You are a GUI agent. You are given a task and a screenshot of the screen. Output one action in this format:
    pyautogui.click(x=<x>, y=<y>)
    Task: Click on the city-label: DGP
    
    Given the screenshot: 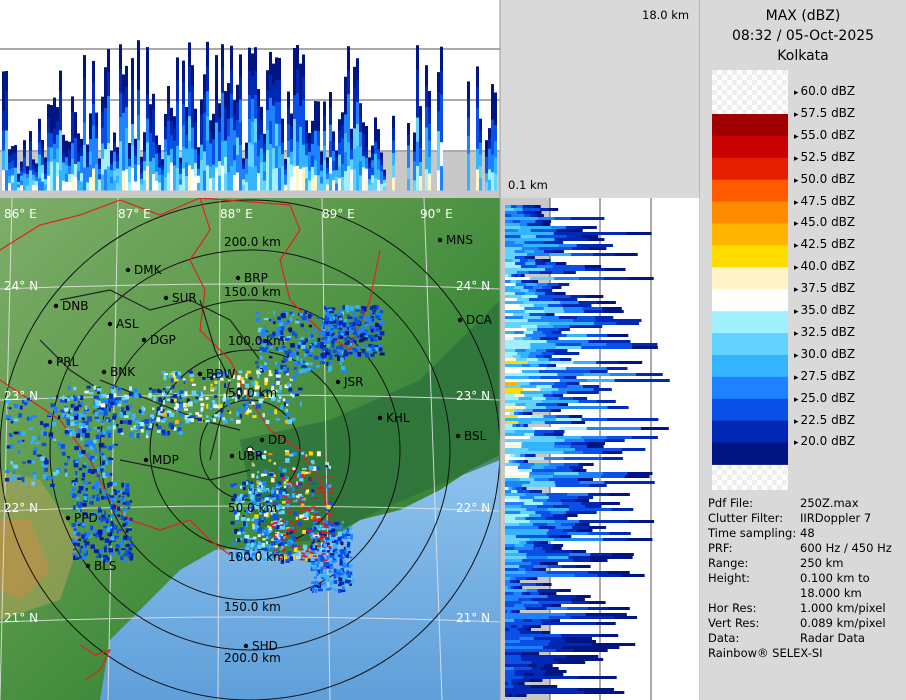 What is the action you would take?
    pyautogui.click(x=163, y=340)
    